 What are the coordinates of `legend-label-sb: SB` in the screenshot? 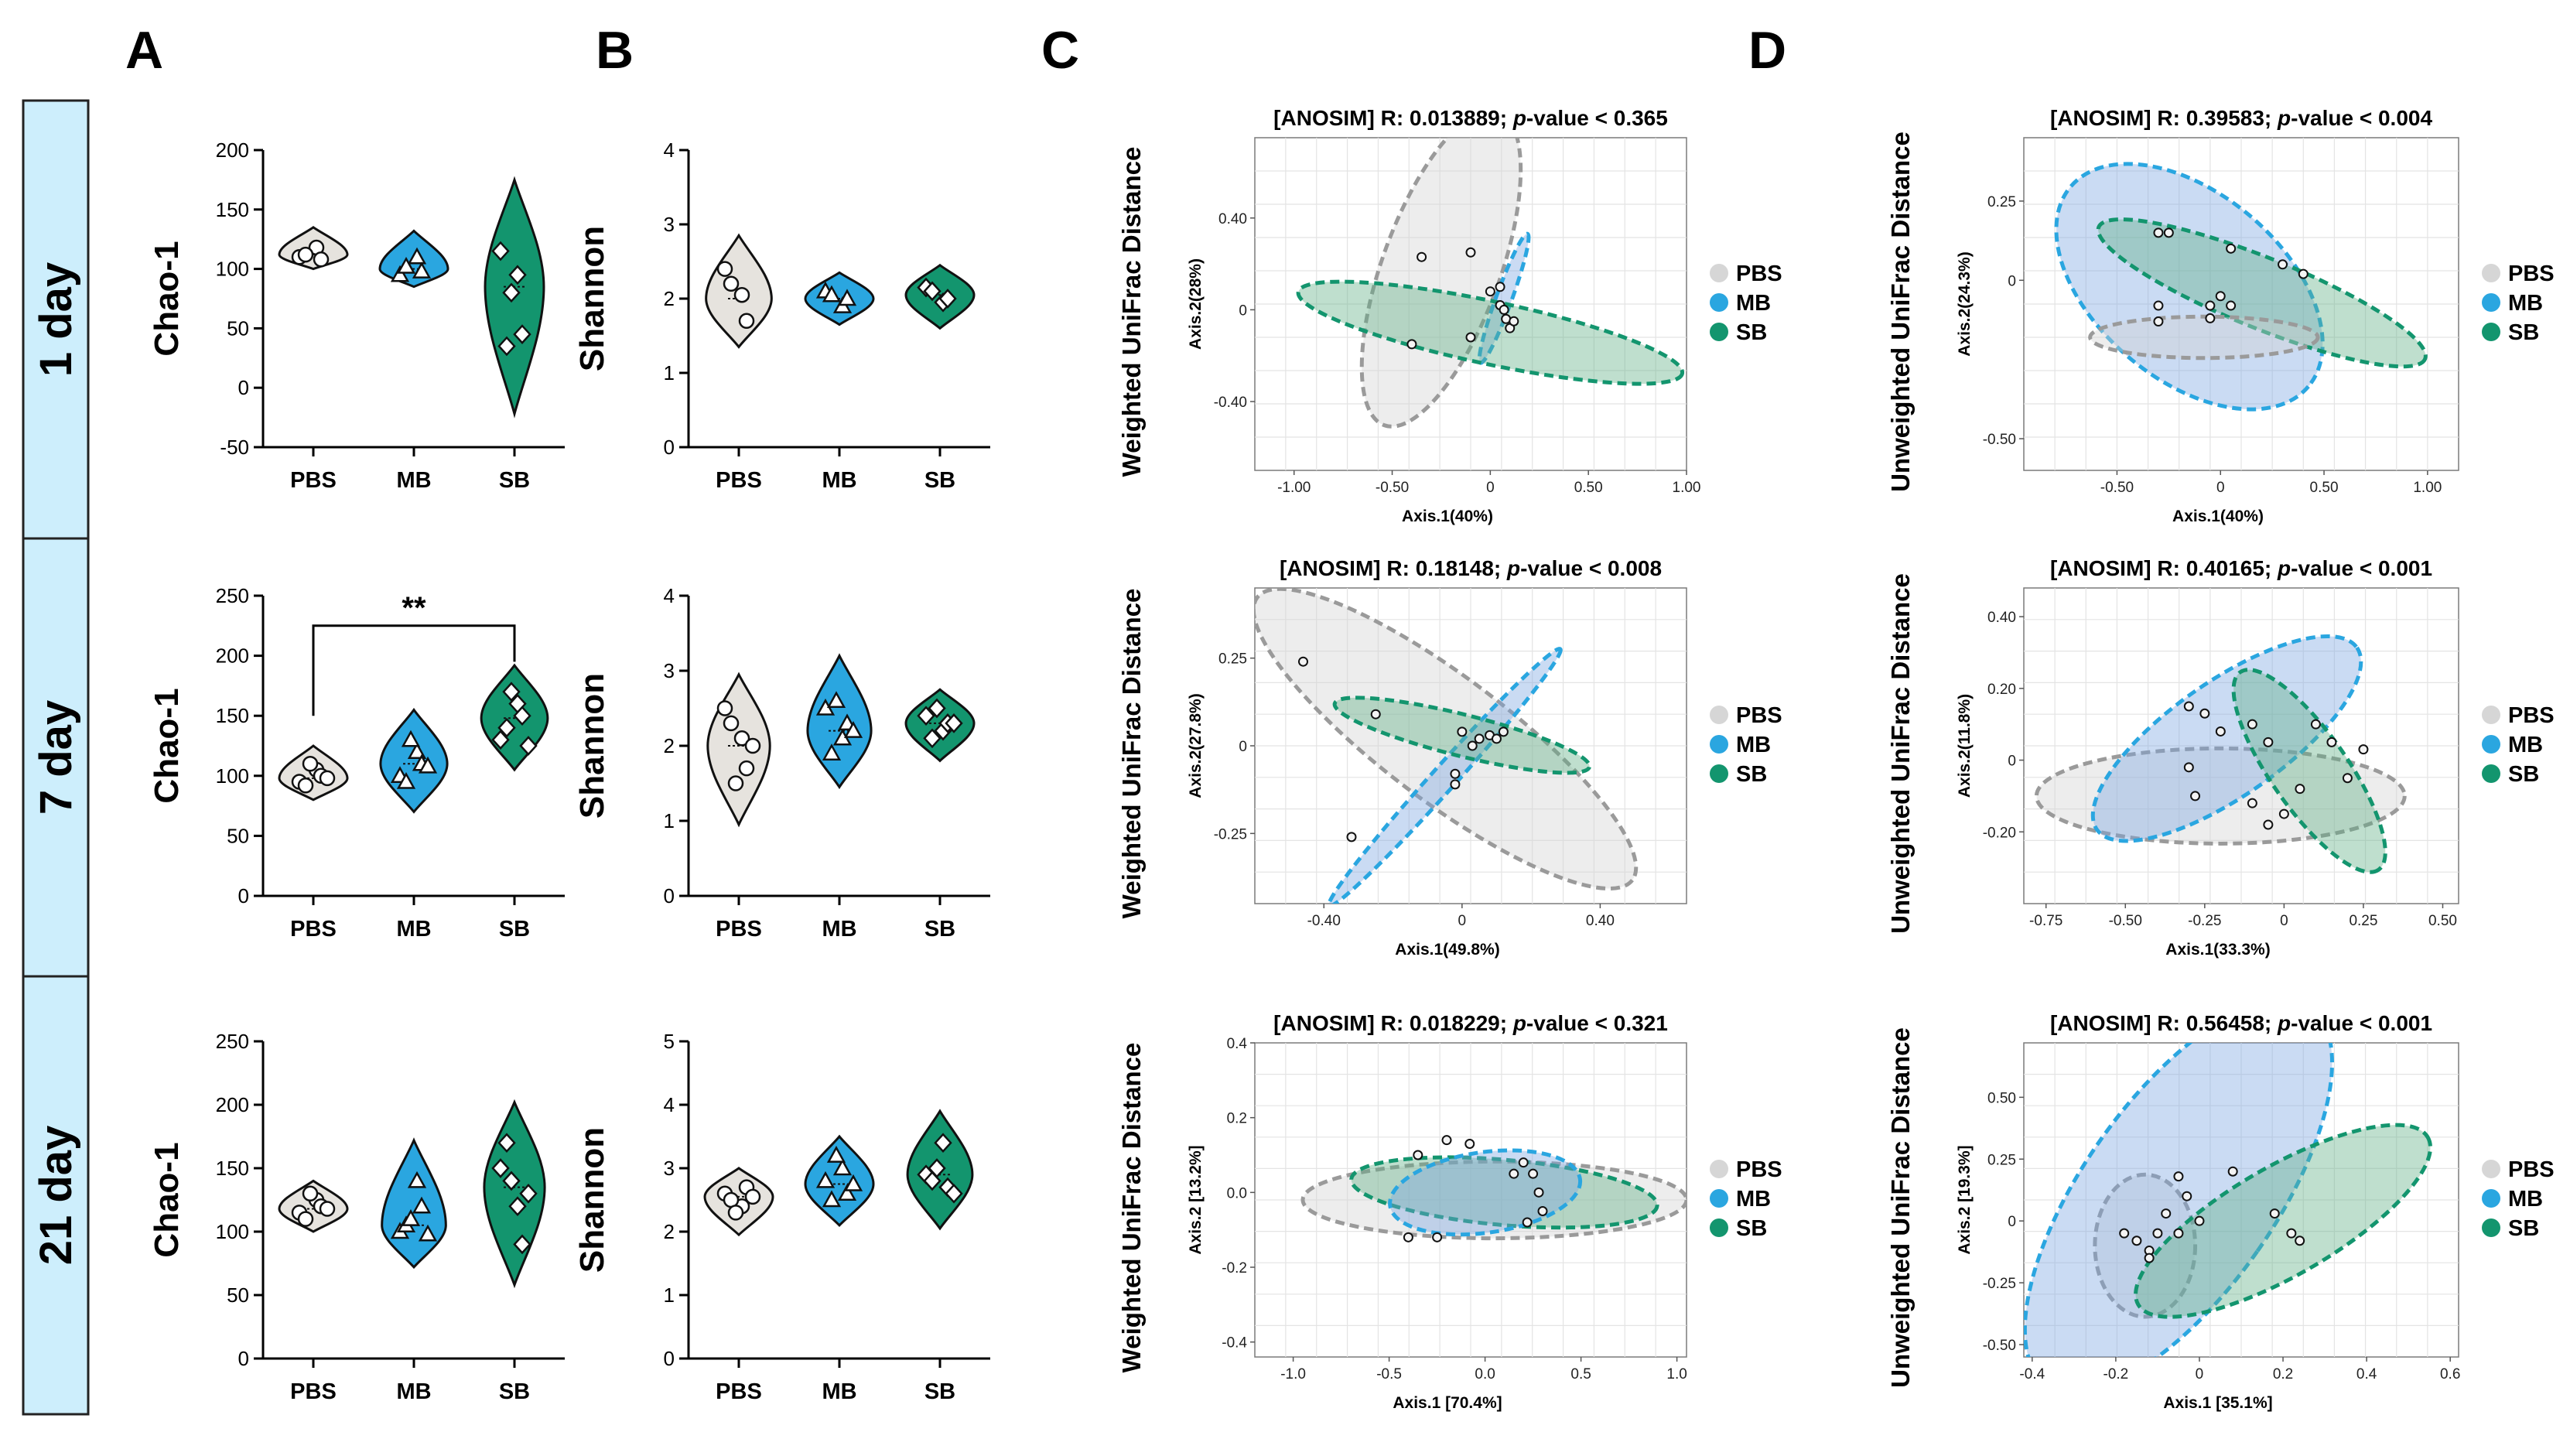 It's located at (2524, 775).